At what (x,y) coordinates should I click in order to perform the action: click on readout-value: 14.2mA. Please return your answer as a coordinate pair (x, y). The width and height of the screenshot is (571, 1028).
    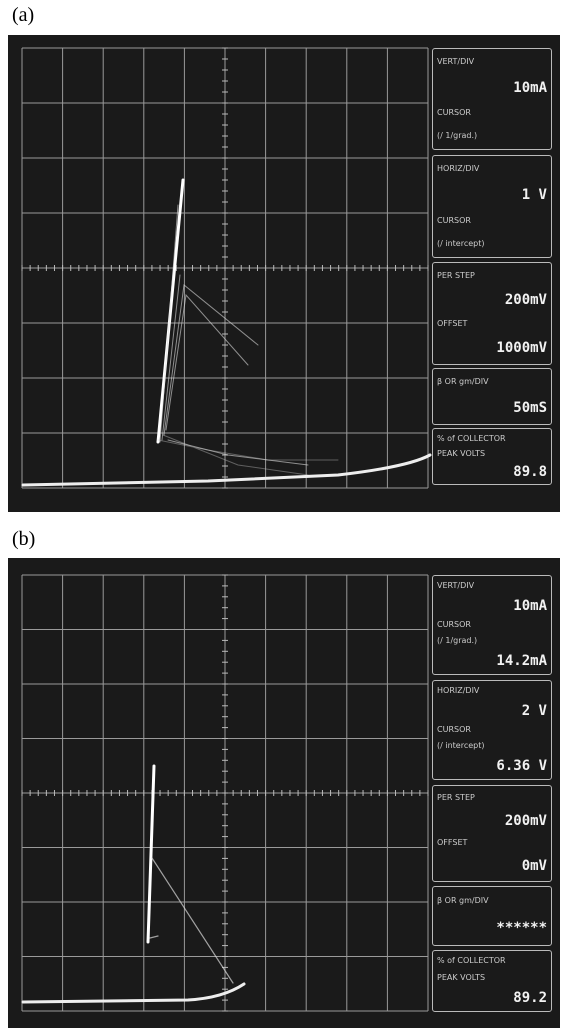
    Looking at the image, I should click on (521, 660).